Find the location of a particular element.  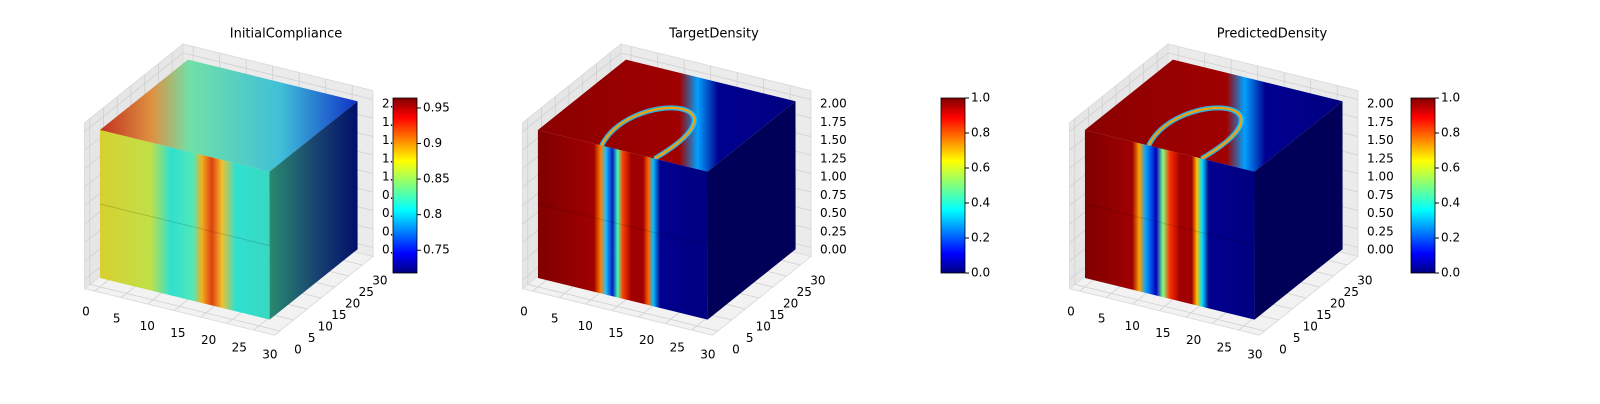

cube-top is located at coordinates (228, 115).